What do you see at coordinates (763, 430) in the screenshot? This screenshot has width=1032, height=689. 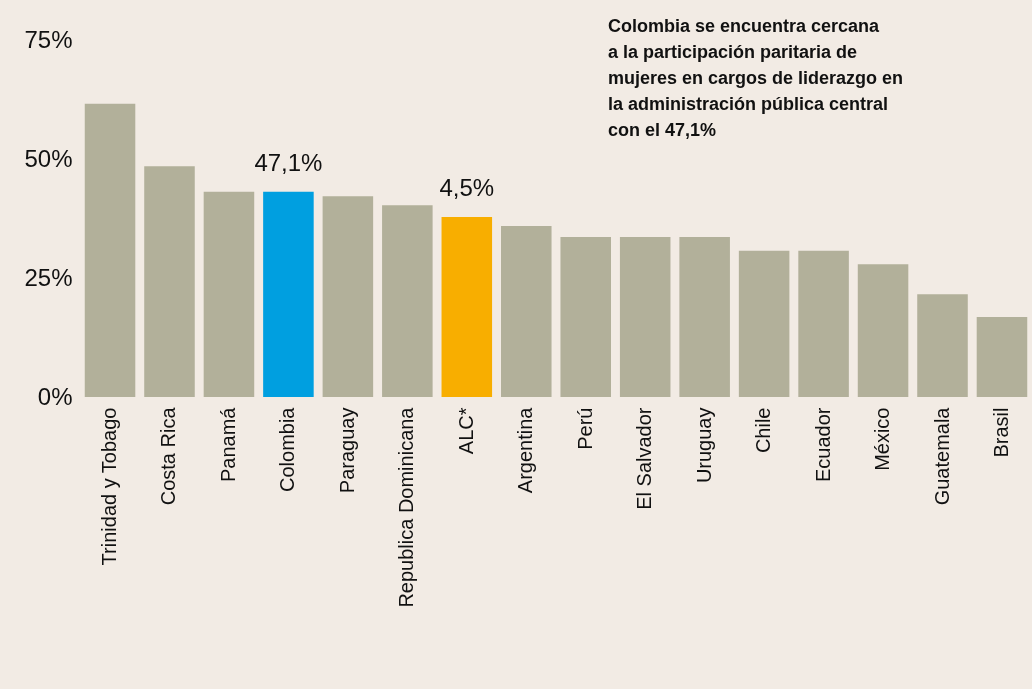 I see `x-tick-label: Chile` at bounding box center [763, 430].